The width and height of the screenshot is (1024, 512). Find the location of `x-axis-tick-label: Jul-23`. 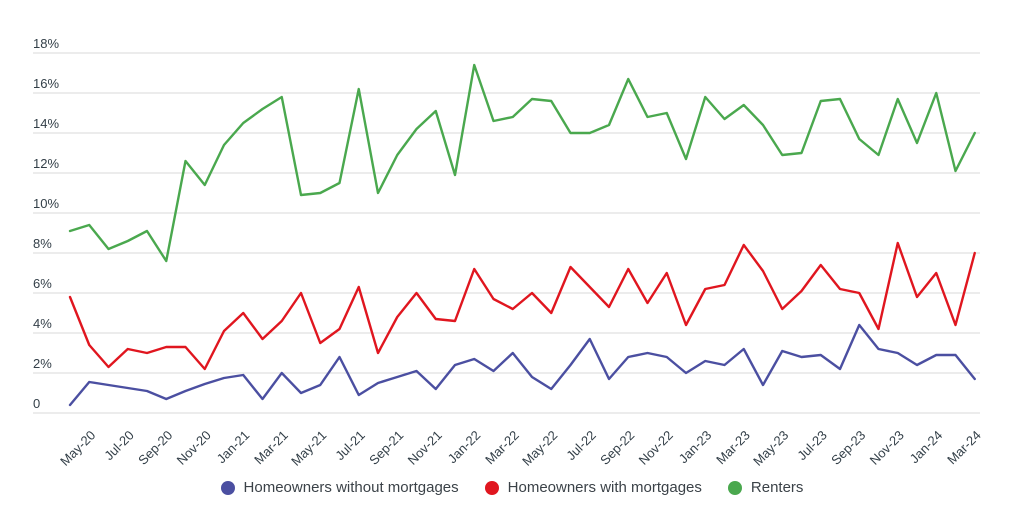

x-axis-tick-label: Jul-23 is located at coordinates (812, 446).